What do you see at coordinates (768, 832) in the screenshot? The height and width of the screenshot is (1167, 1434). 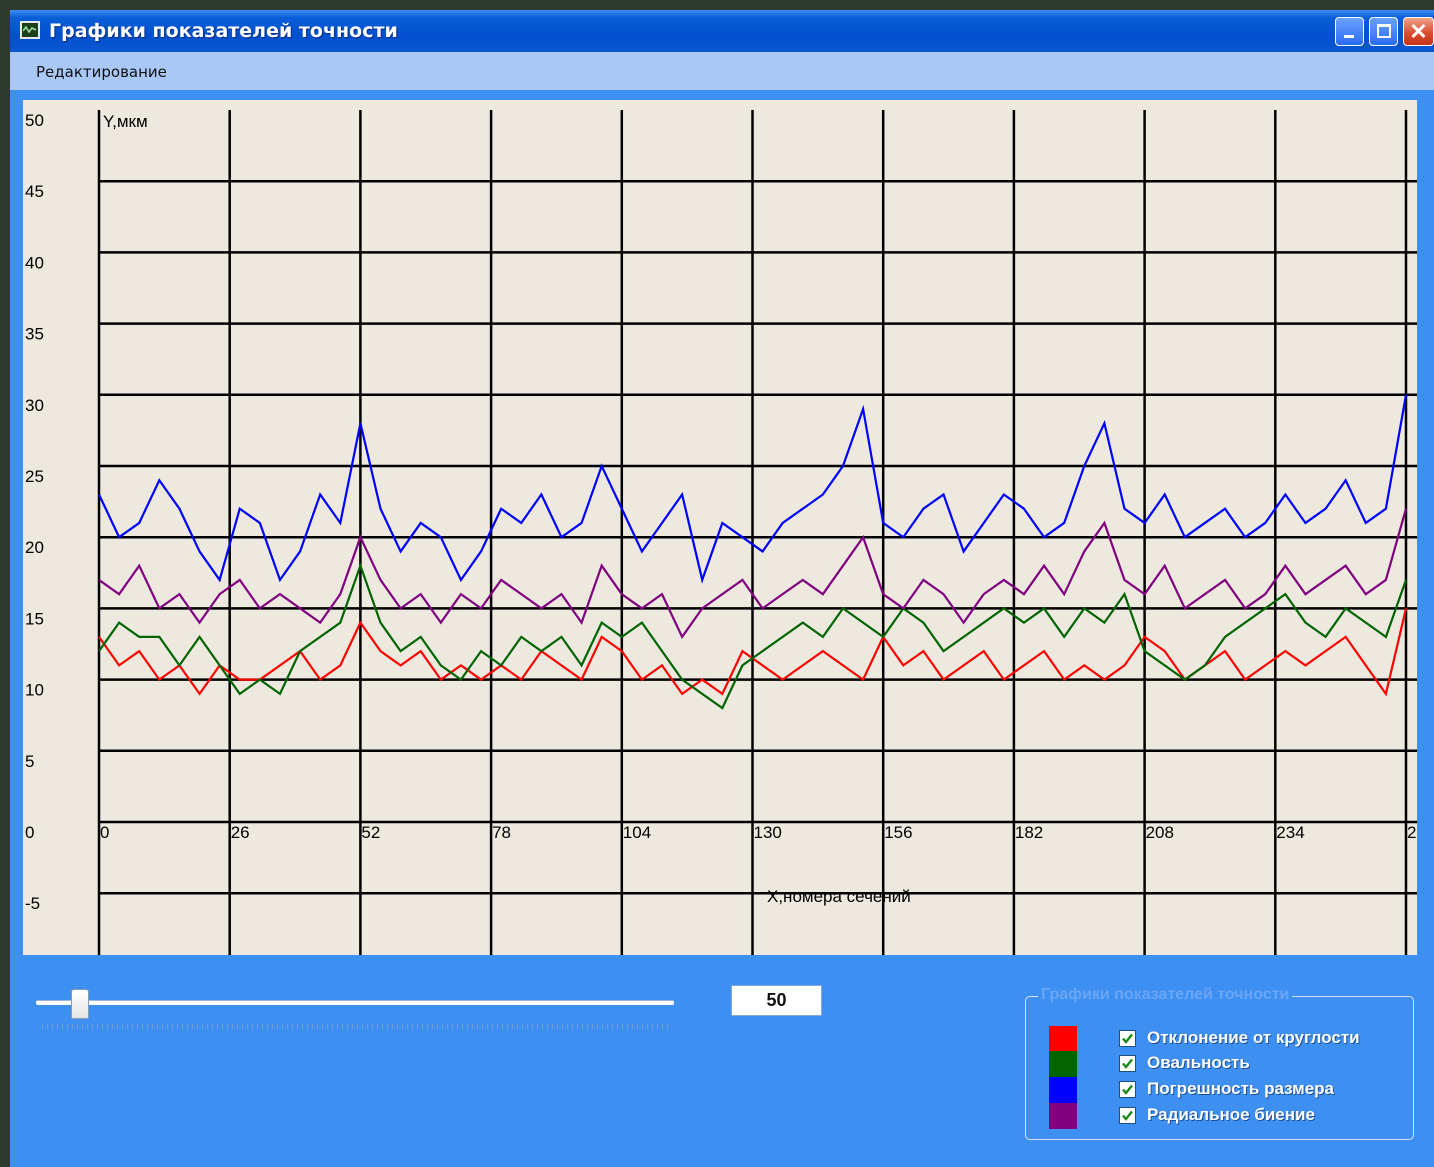 I see `x-tick-label: 130` at bounding box center [768, 832].